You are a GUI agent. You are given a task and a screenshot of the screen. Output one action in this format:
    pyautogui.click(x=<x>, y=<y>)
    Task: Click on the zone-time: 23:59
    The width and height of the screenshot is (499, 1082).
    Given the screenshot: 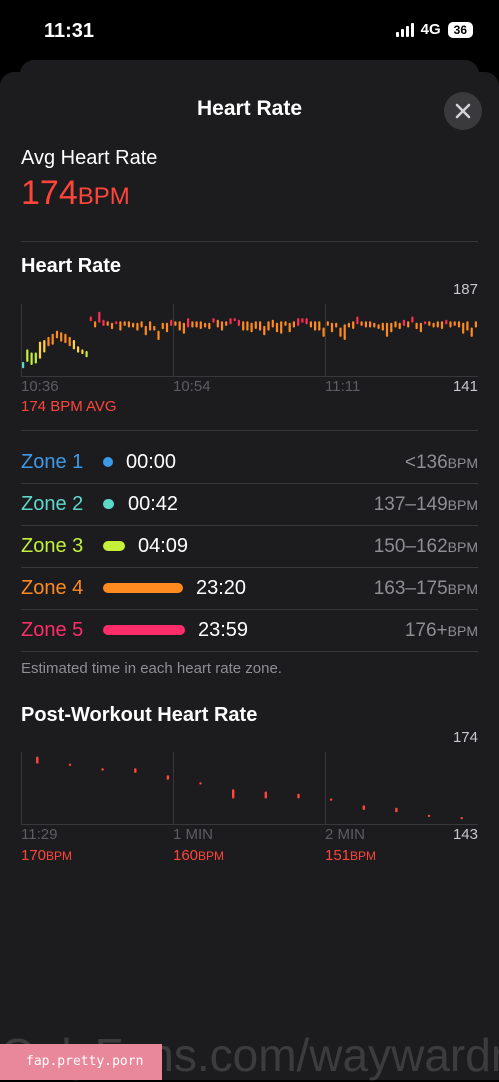 What is the action you would take?
    pyautogui.click(x=223, y=630)
    